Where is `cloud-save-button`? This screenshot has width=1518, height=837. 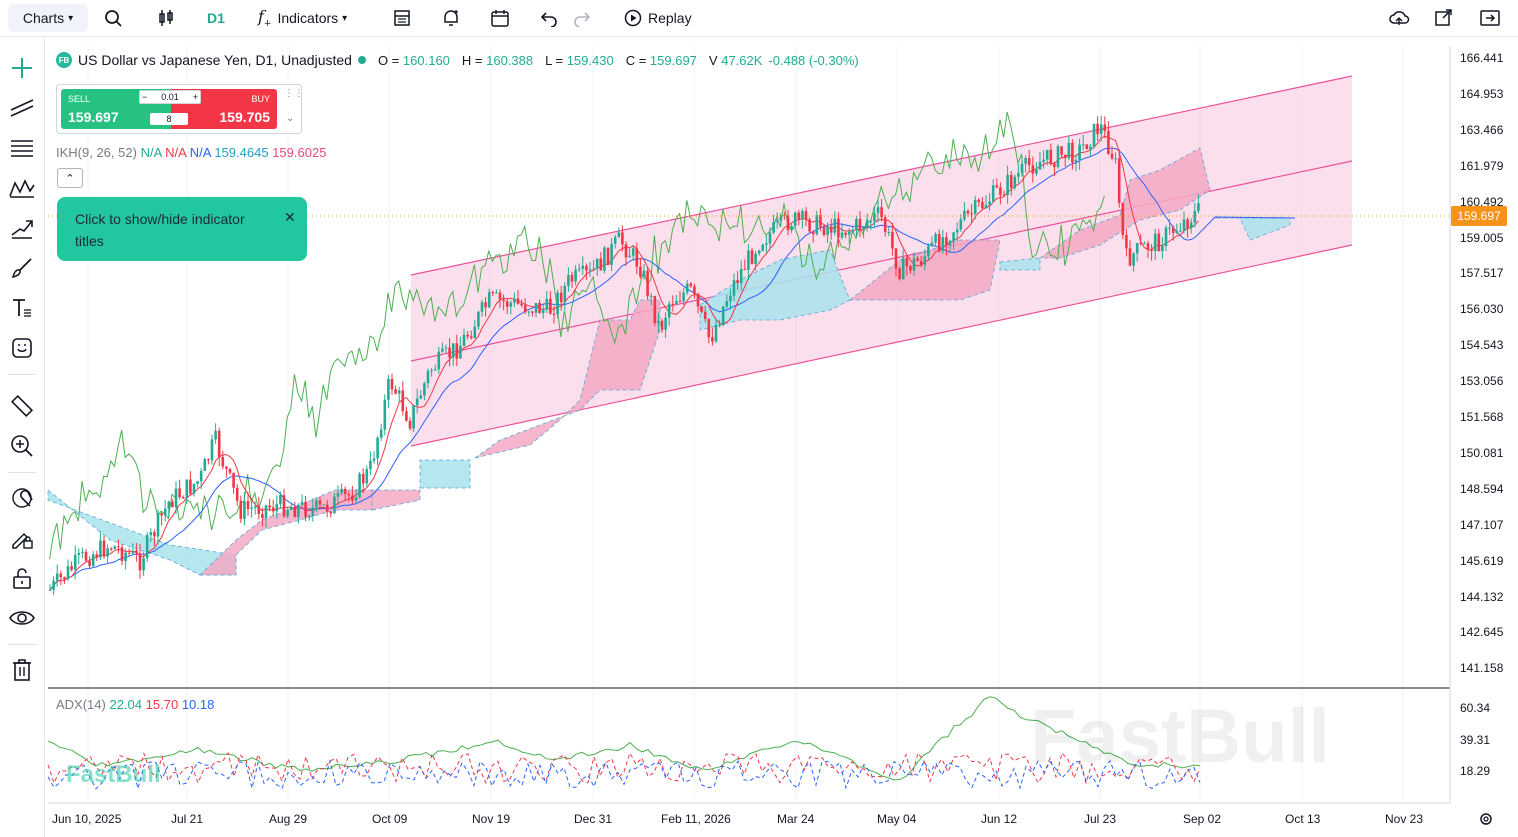 cloud-save-button is located at coordinates (1399, 18).